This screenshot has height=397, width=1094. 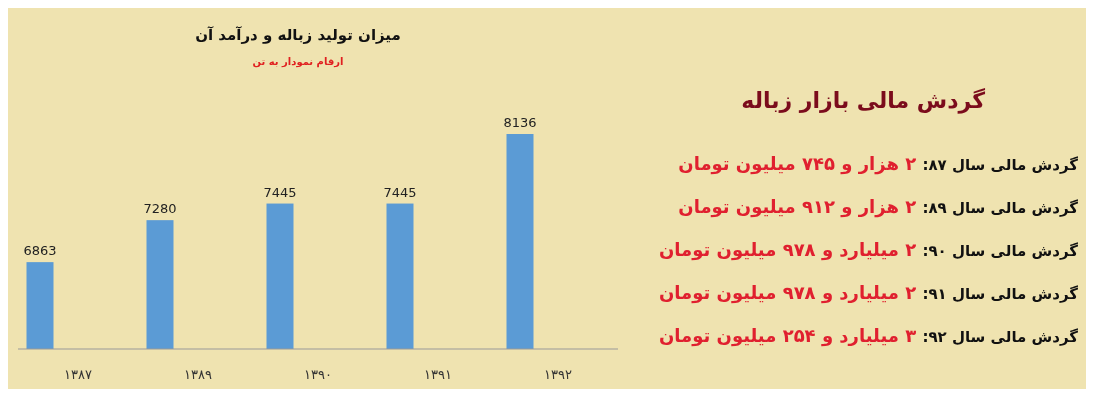 I want to click on text: گردش مالی سال ۸۷: ۲ هزار و ۷۴۵ میلیون تومان, so click(x=878, y=164).